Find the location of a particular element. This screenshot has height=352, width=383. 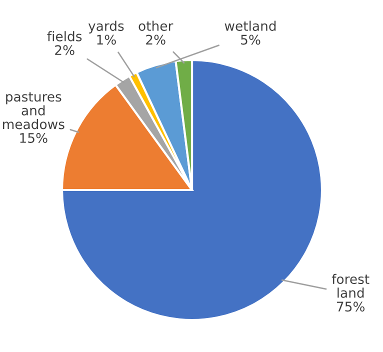

slice-label: pastures and meadows is located at coordinates (33, 111).